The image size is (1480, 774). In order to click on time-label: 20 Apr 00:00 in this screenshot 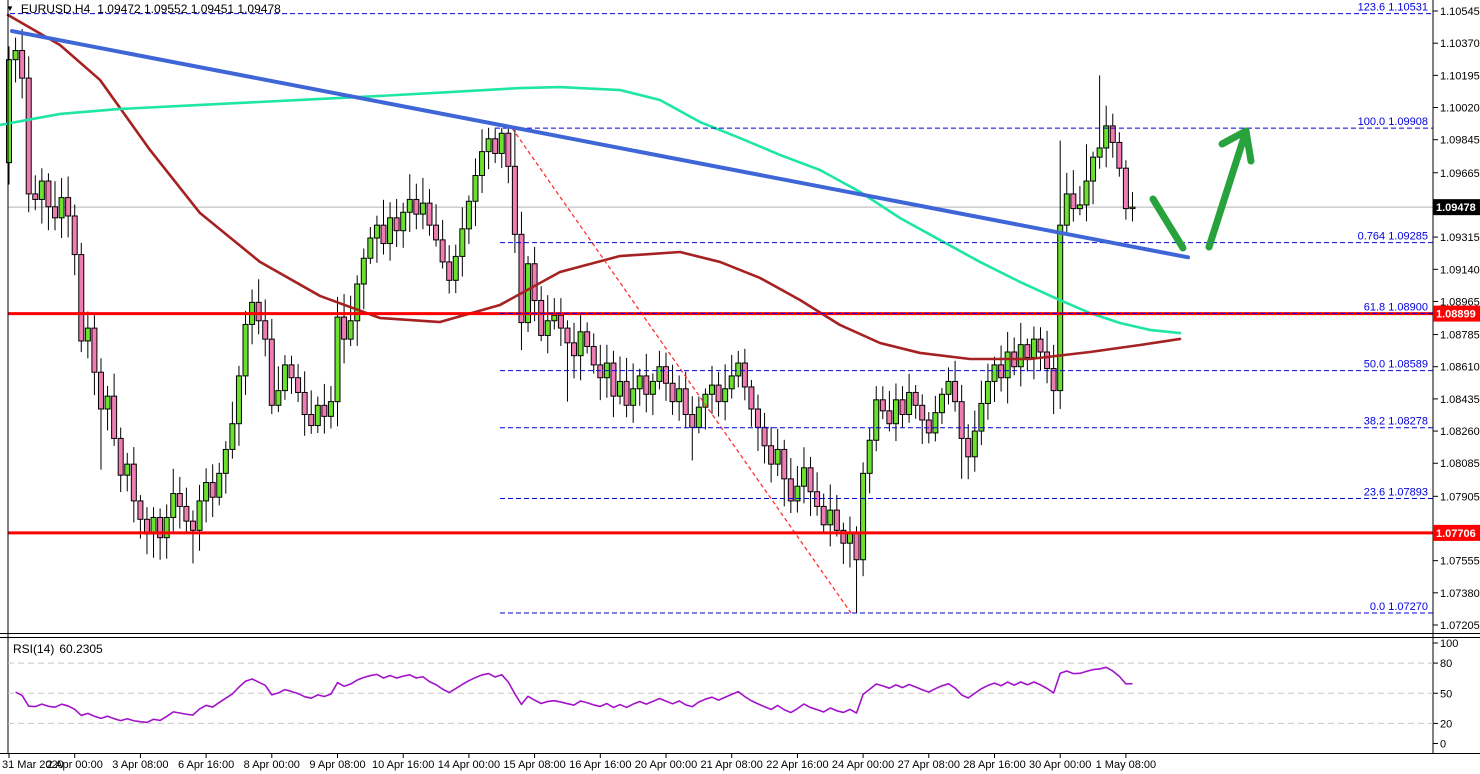, I will do `click(666, 765)`.